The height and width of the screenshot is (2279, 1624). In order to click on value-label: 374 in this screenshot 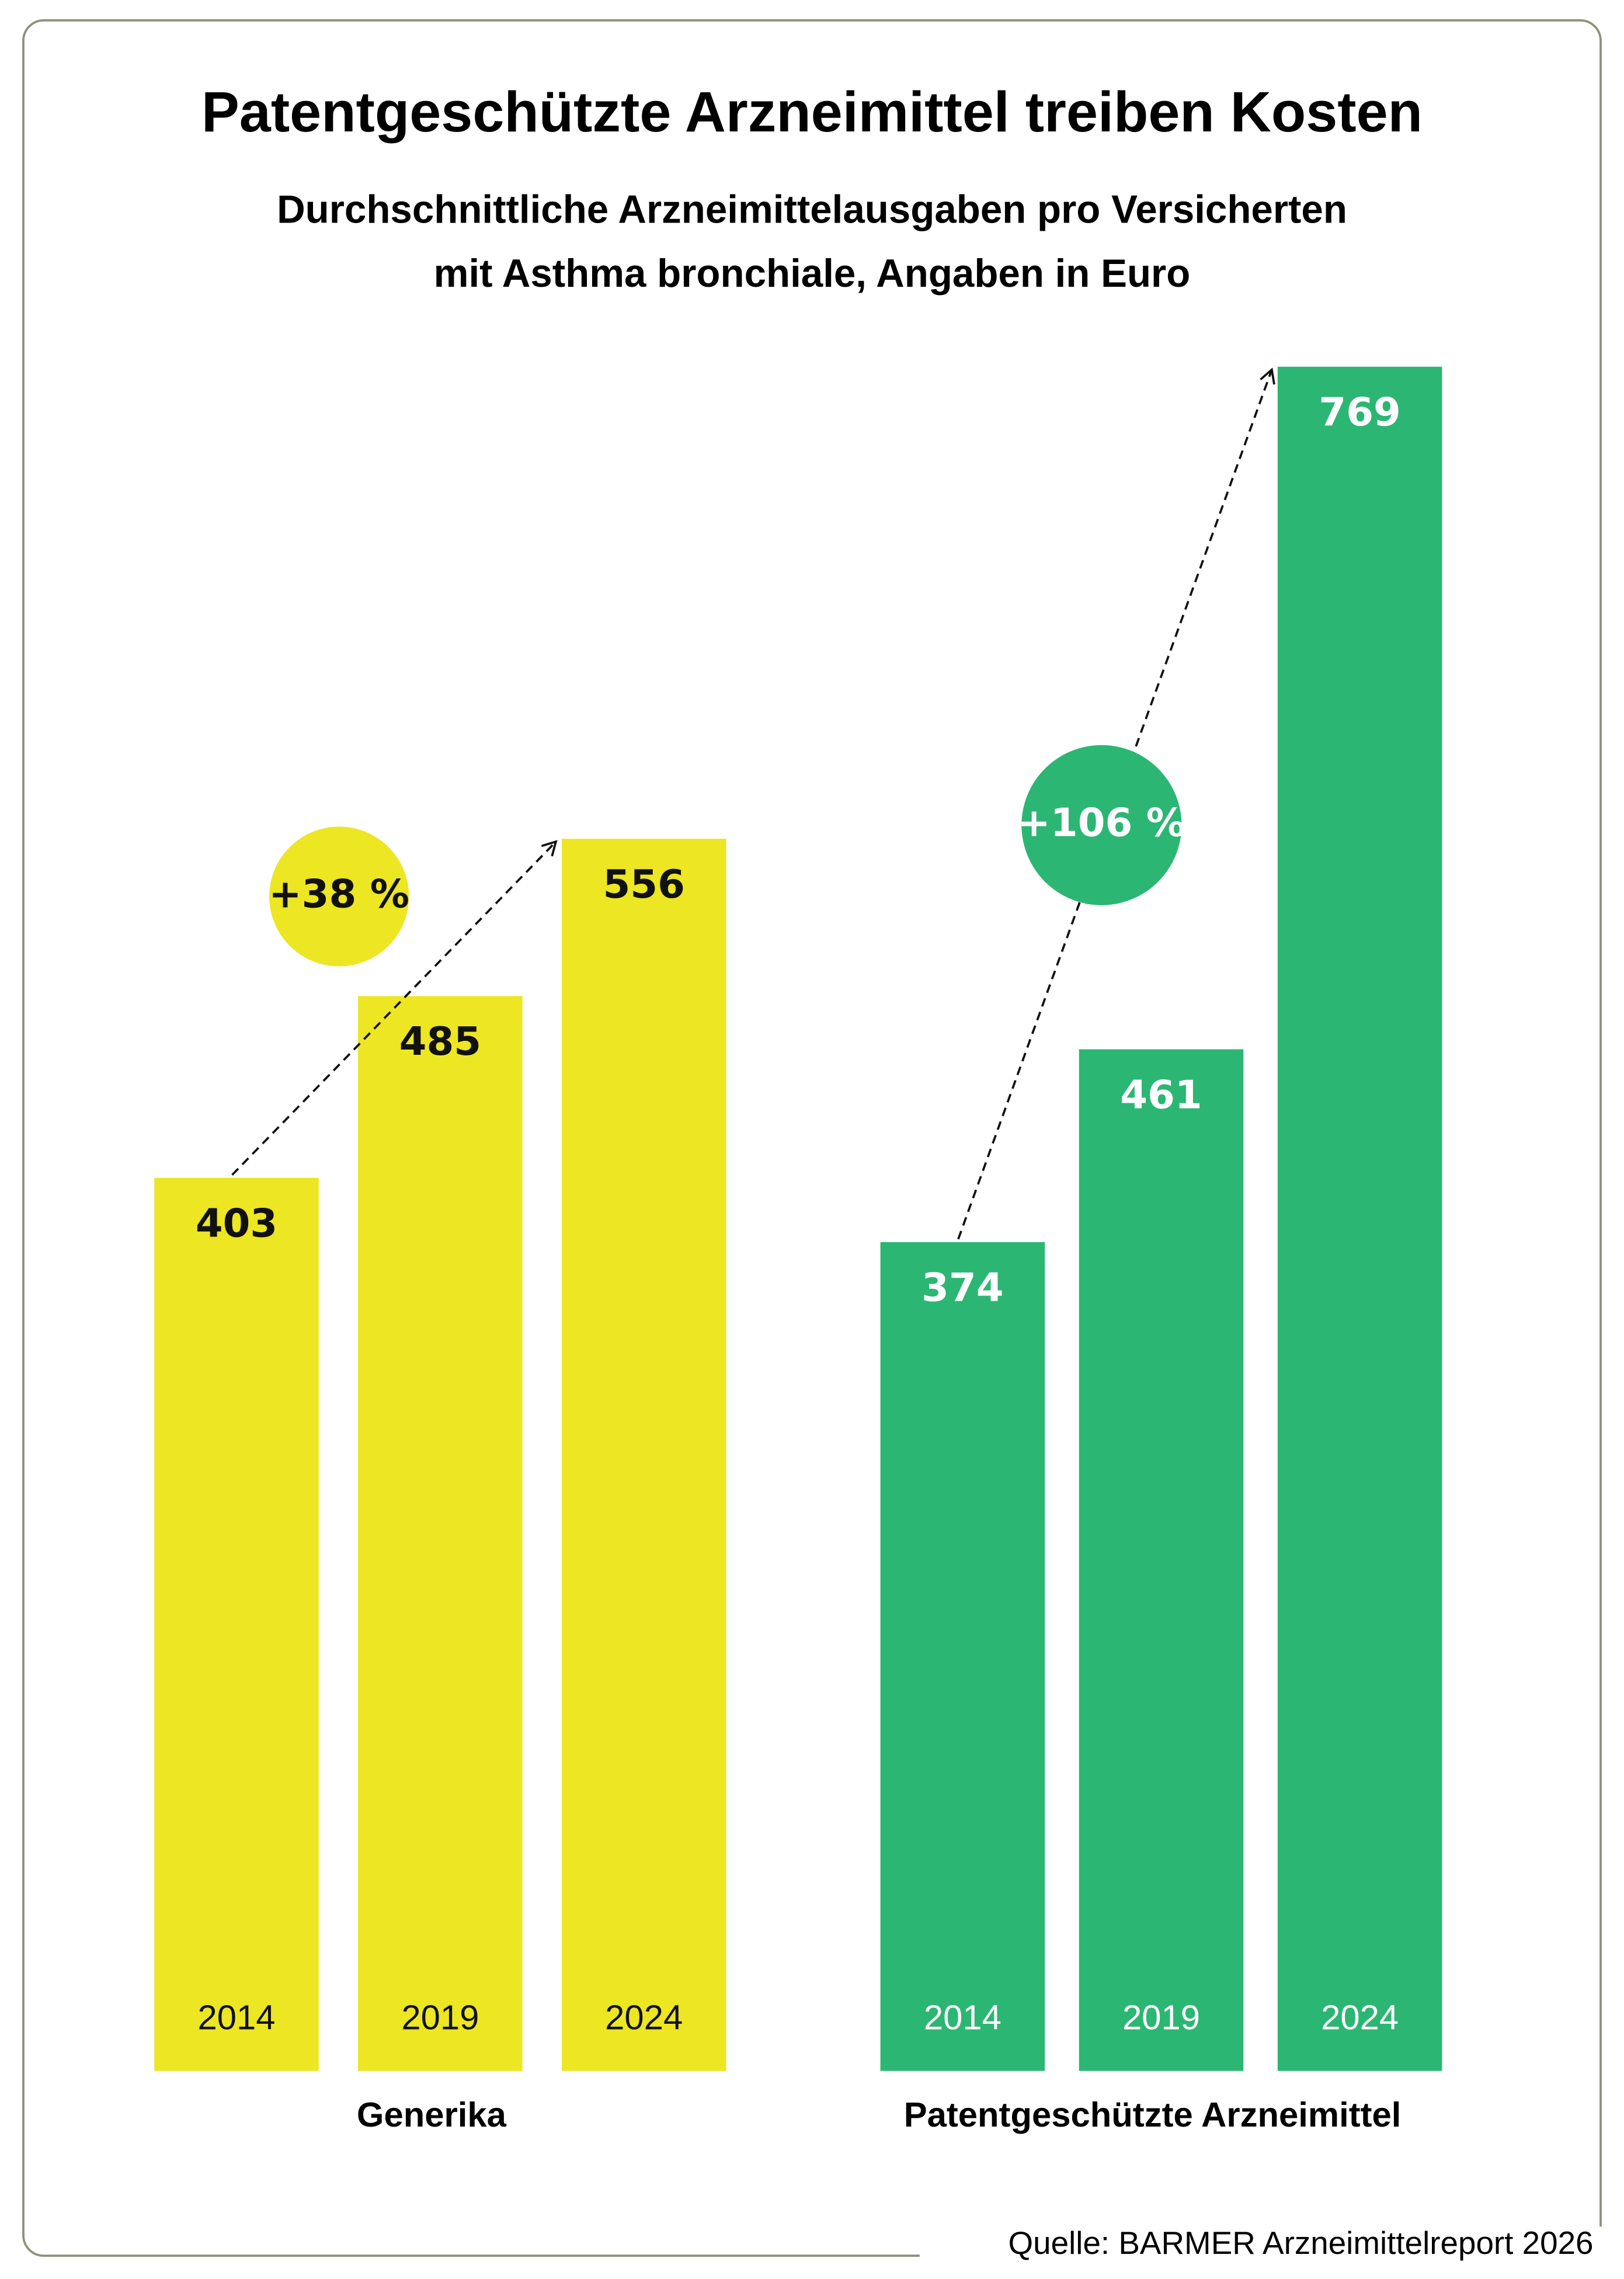, I will do `click(962, 1287)`.